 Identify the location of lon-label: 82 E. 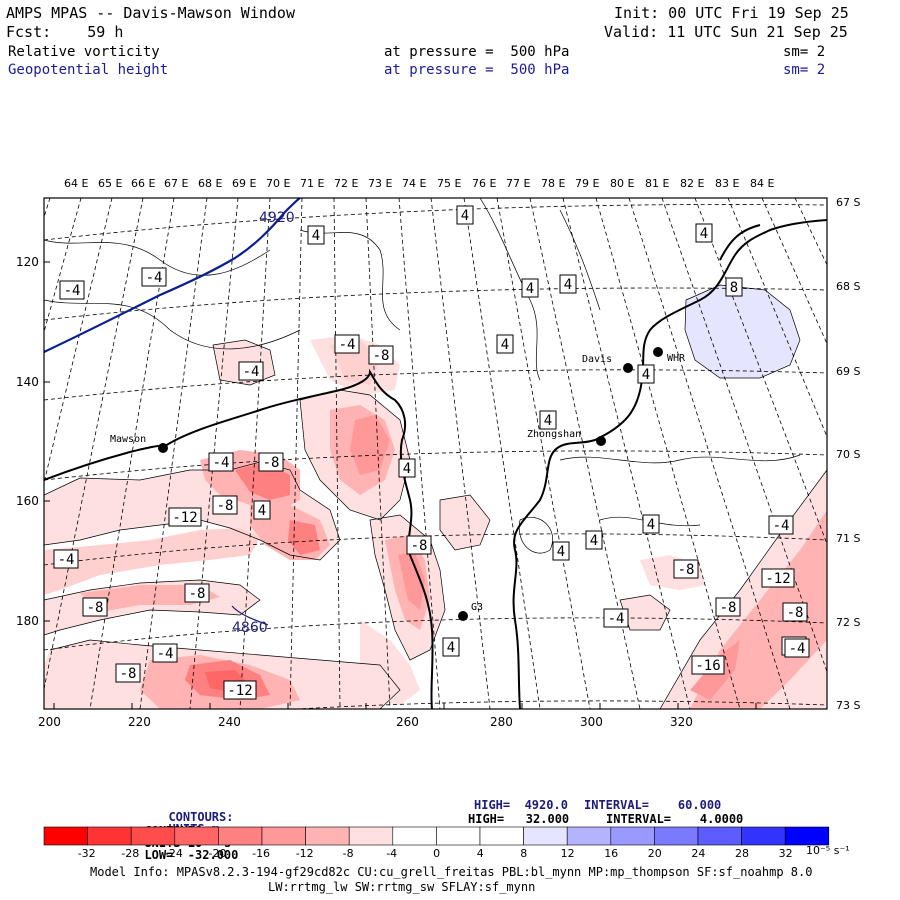
(692, 183).